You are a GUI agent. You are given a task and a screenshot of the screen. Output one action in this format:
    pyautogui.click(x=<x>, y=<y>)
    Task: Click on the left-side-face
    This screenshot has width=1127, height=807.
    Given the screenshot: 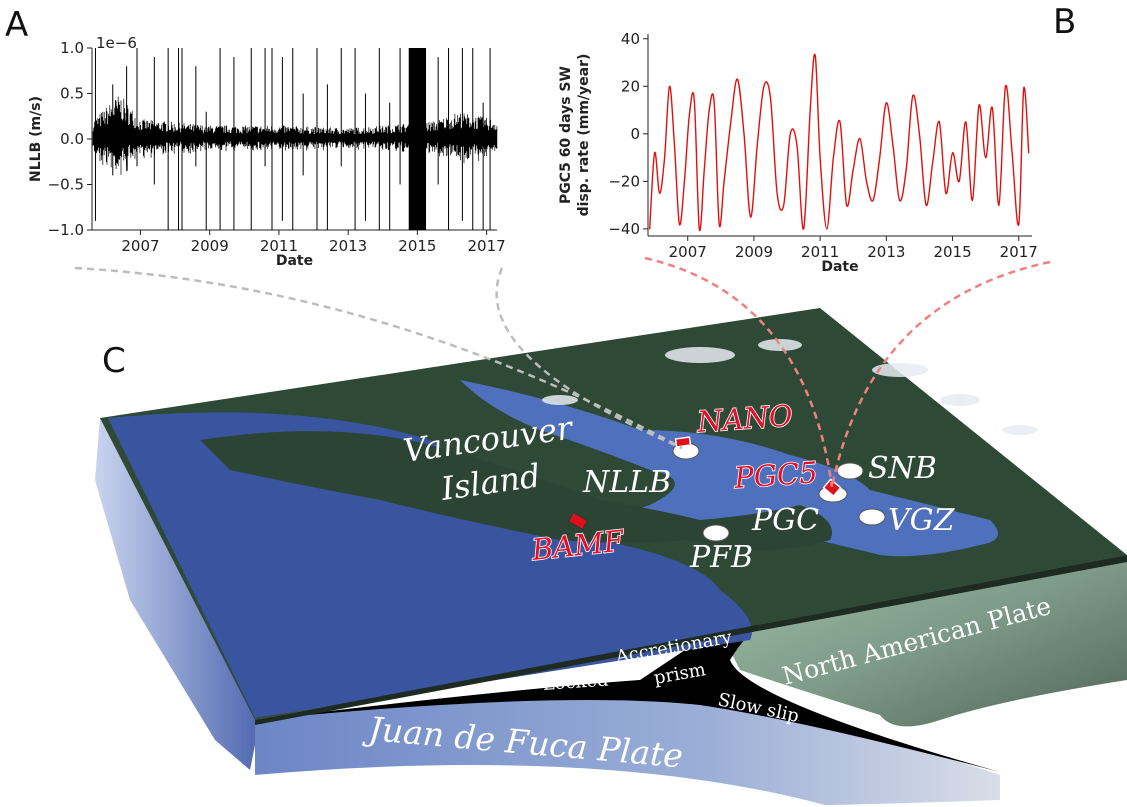 What is the action you would take?
    pyautogui.click(x=177, y=594)
    